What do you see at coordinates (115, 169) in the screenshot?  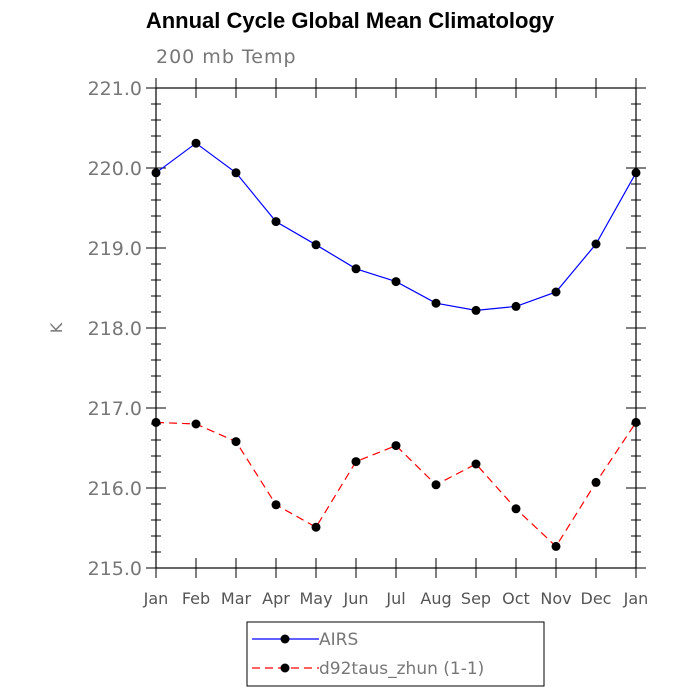 I see `y-tick-label: 220.0` at bounding box center [115, 169].